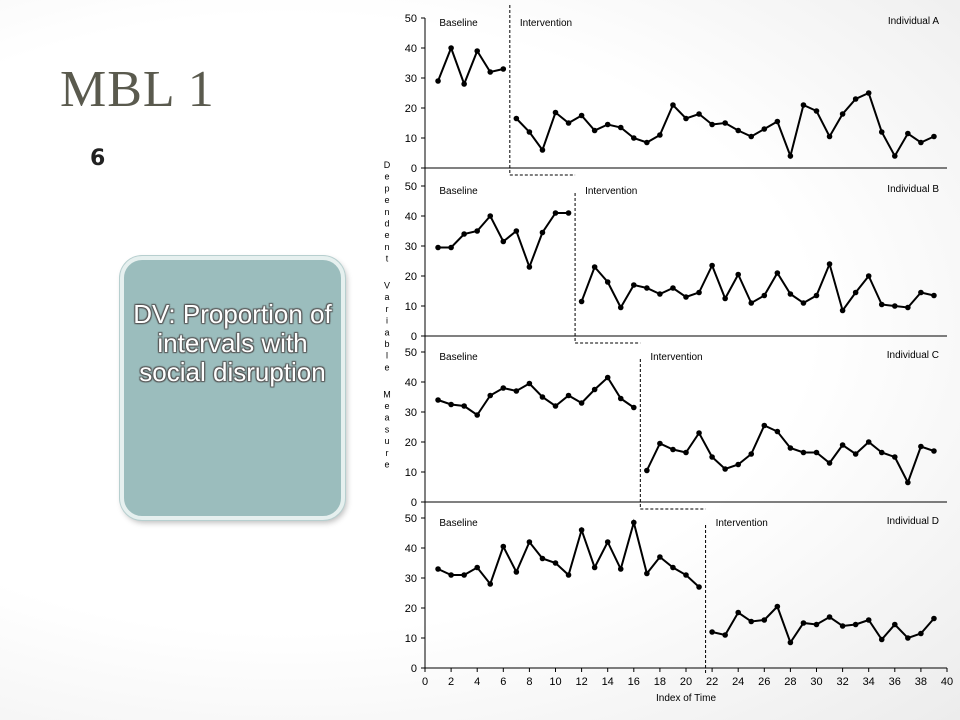 The image size is (960, 720). Describe the element at coordinates (816, 682) in the screenshot. I see `x-tick-label: 30` at that location.